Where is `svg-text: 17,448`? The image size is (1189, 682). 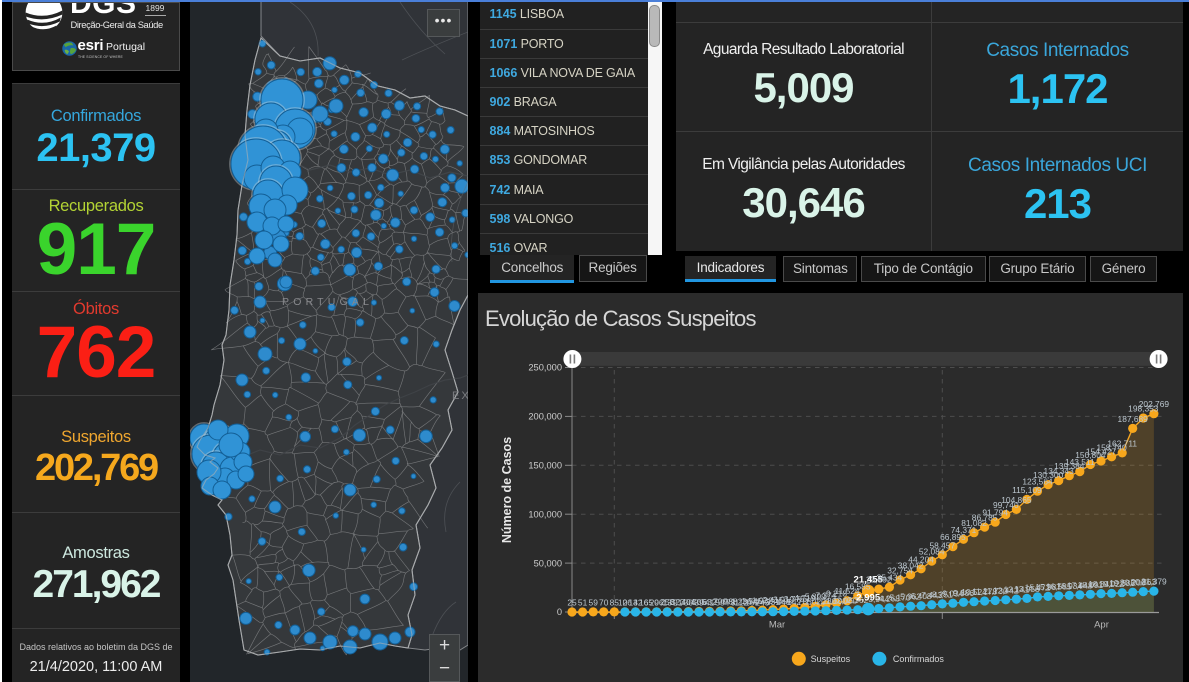
svg-text: 17,448 is located at coordinates (1080, 585).